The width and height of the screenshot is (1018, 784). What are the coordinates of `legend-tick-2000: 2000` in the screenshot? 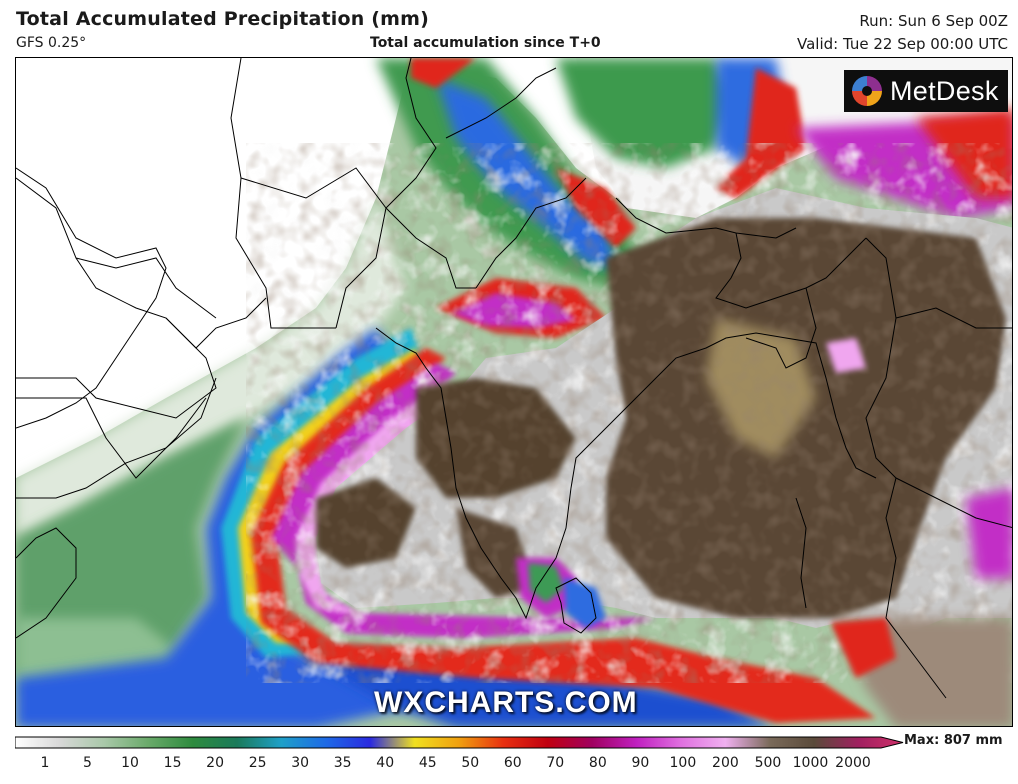 It's located at (853, 763).